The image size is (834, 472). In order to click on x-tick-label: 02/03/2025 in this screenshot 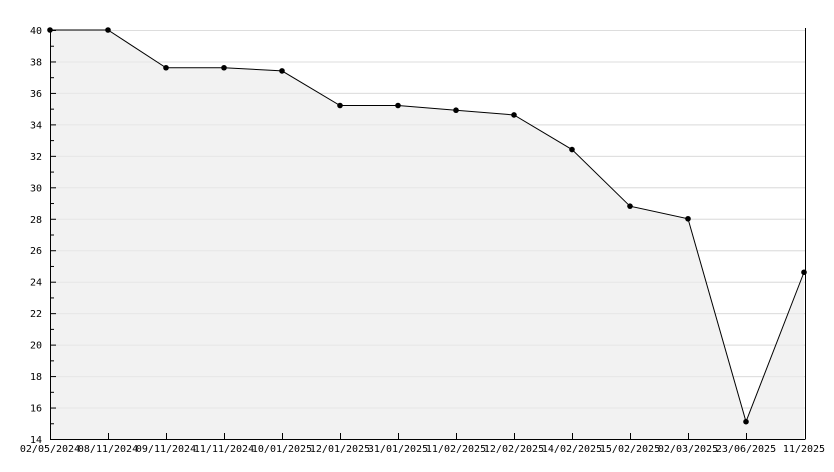, I will do `click(688, 449)`.